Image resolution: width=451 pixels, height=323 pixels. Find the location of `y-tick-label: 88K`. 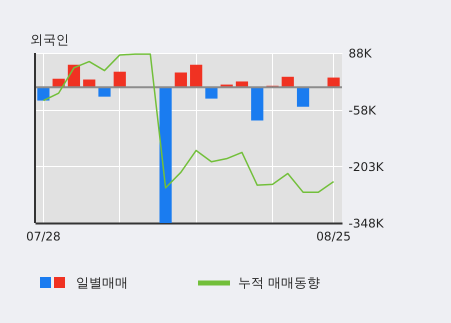

y-tick-label: 88K is located at coordinates (360, 53).